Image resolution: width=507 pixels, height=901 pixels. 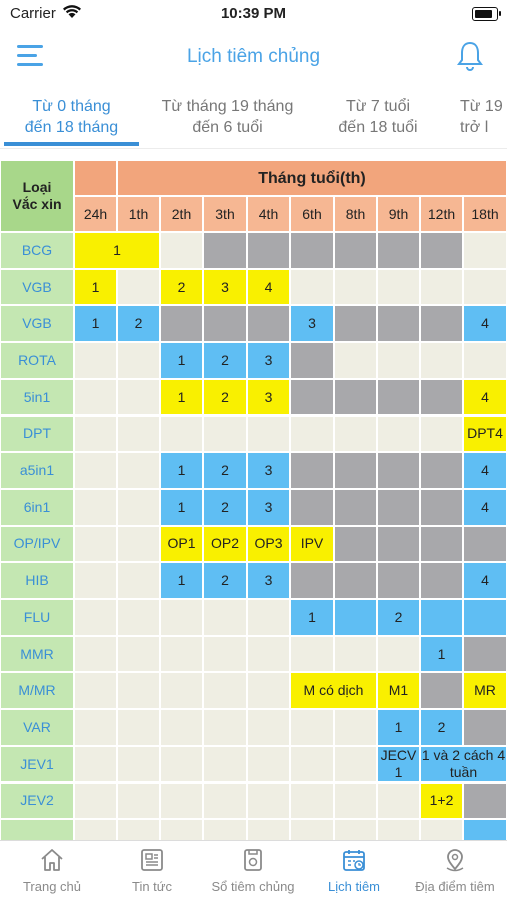 What do you see at coordinates (398, 691) in the screenshot?
I see `schedule-cell: M1` at bounding box center [398, 691].